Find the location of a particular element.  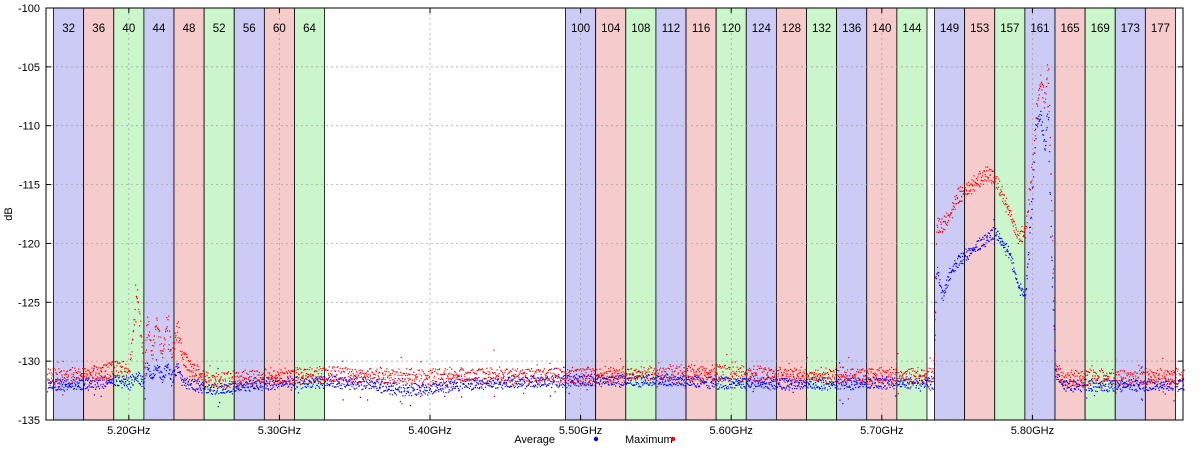

channel-label-104: 104 is located at coordinates (611, 29).